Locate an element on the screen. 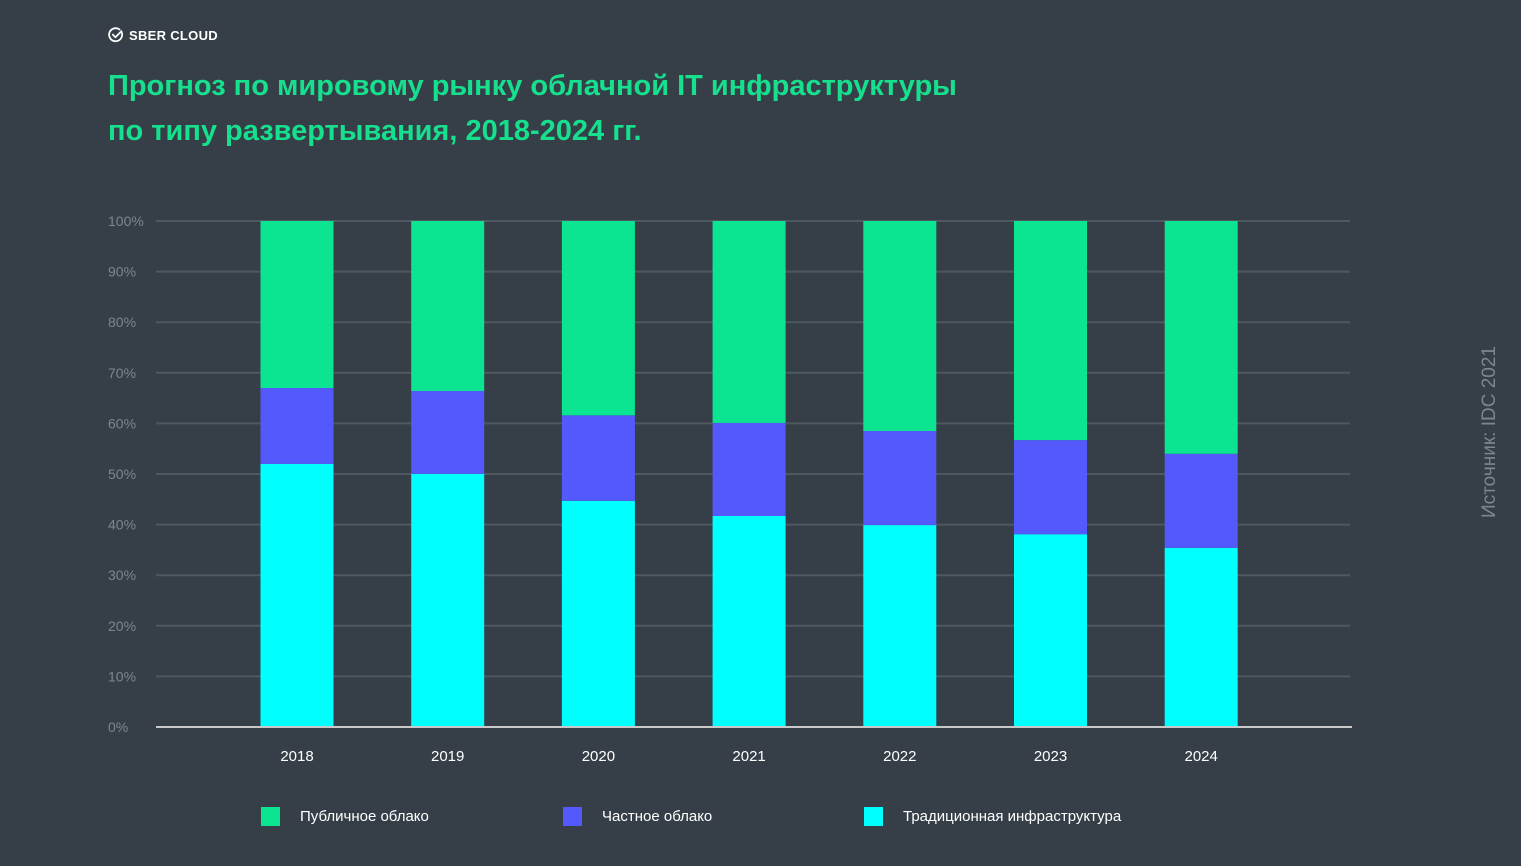 The image size is (1521, 866). legend-item-traditional-infrastructure: Традиционная инфраструктура is located at coordinates (992, 816).